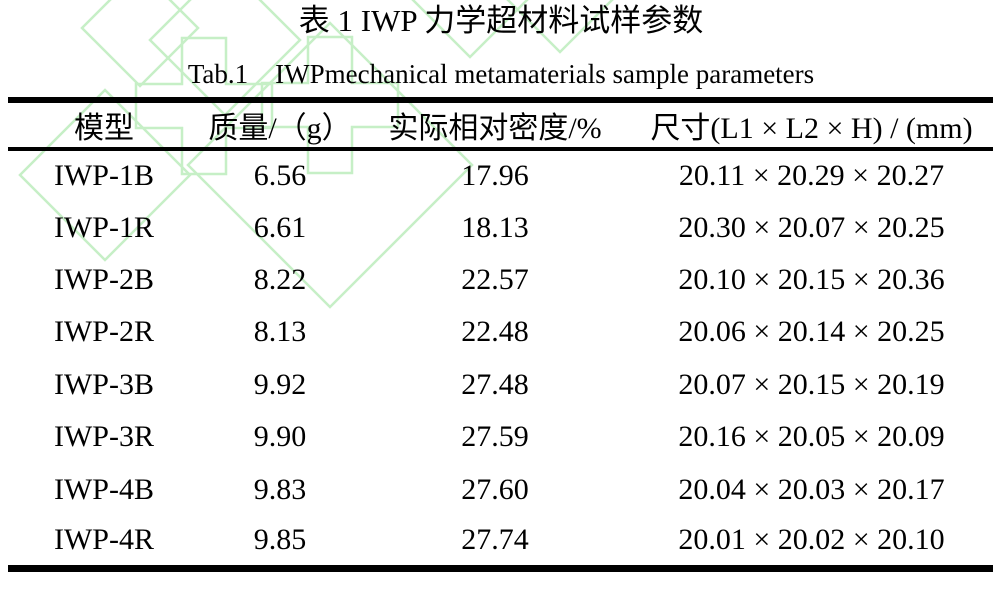 The height and width of the screenshot is (592, 1002). I want to click on mass-cell: 8.13, so click(280, 332).